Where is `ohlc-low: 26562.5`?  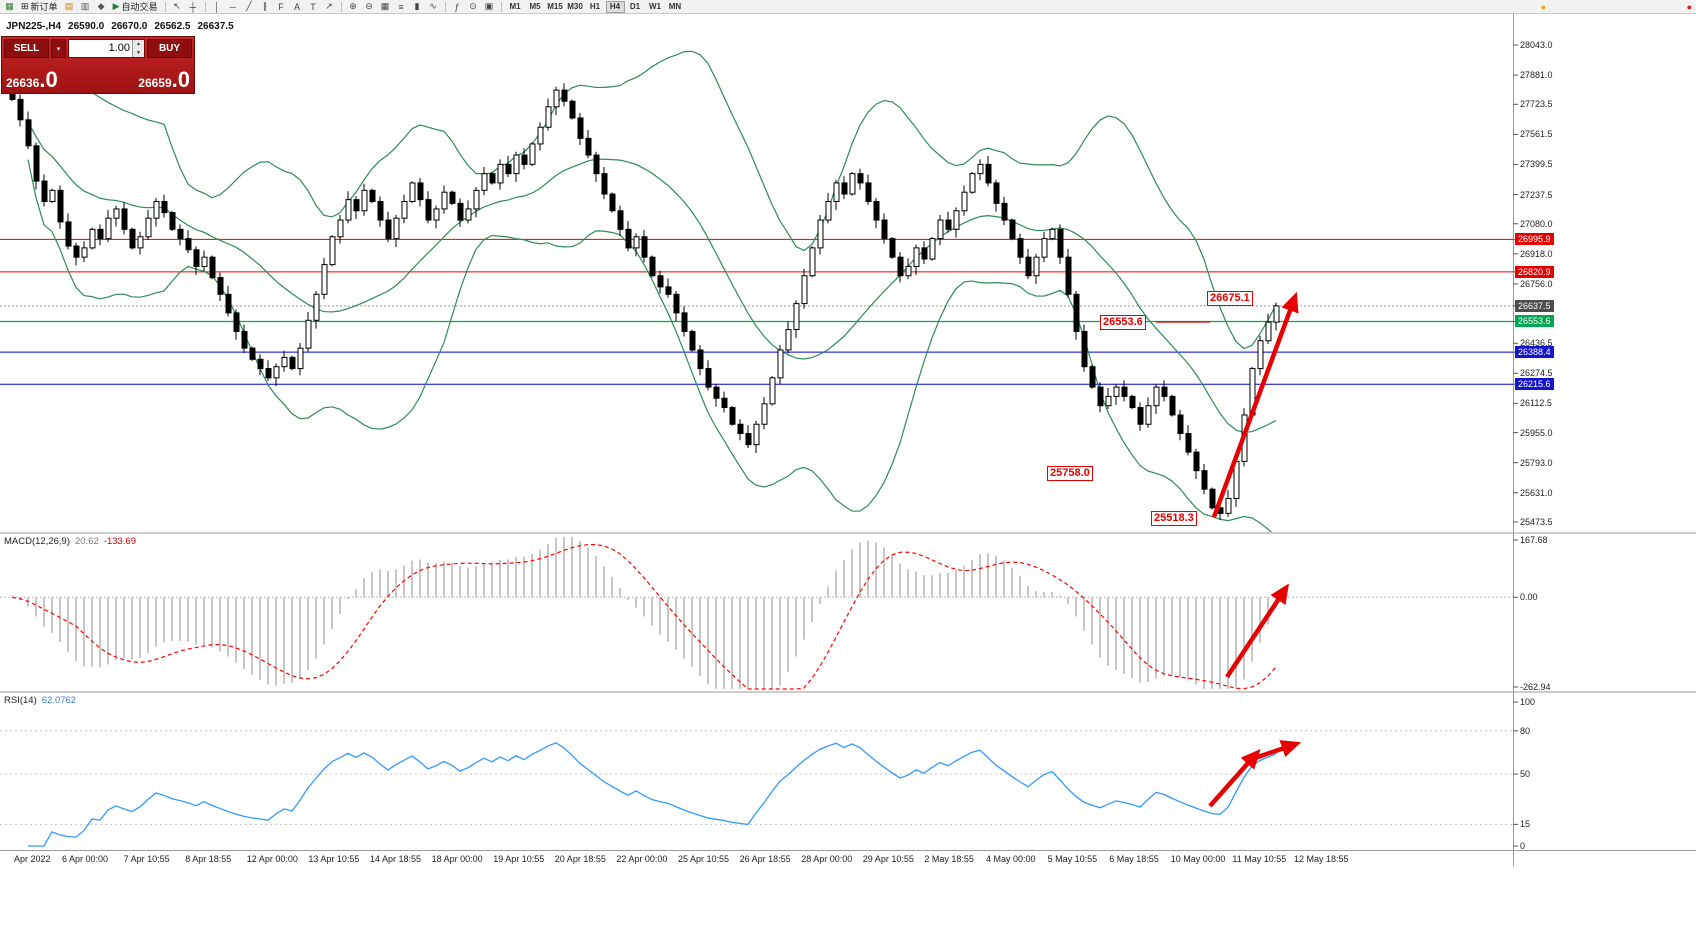 ohlc-low: 26562.5 is located at coordinates (172, 26).